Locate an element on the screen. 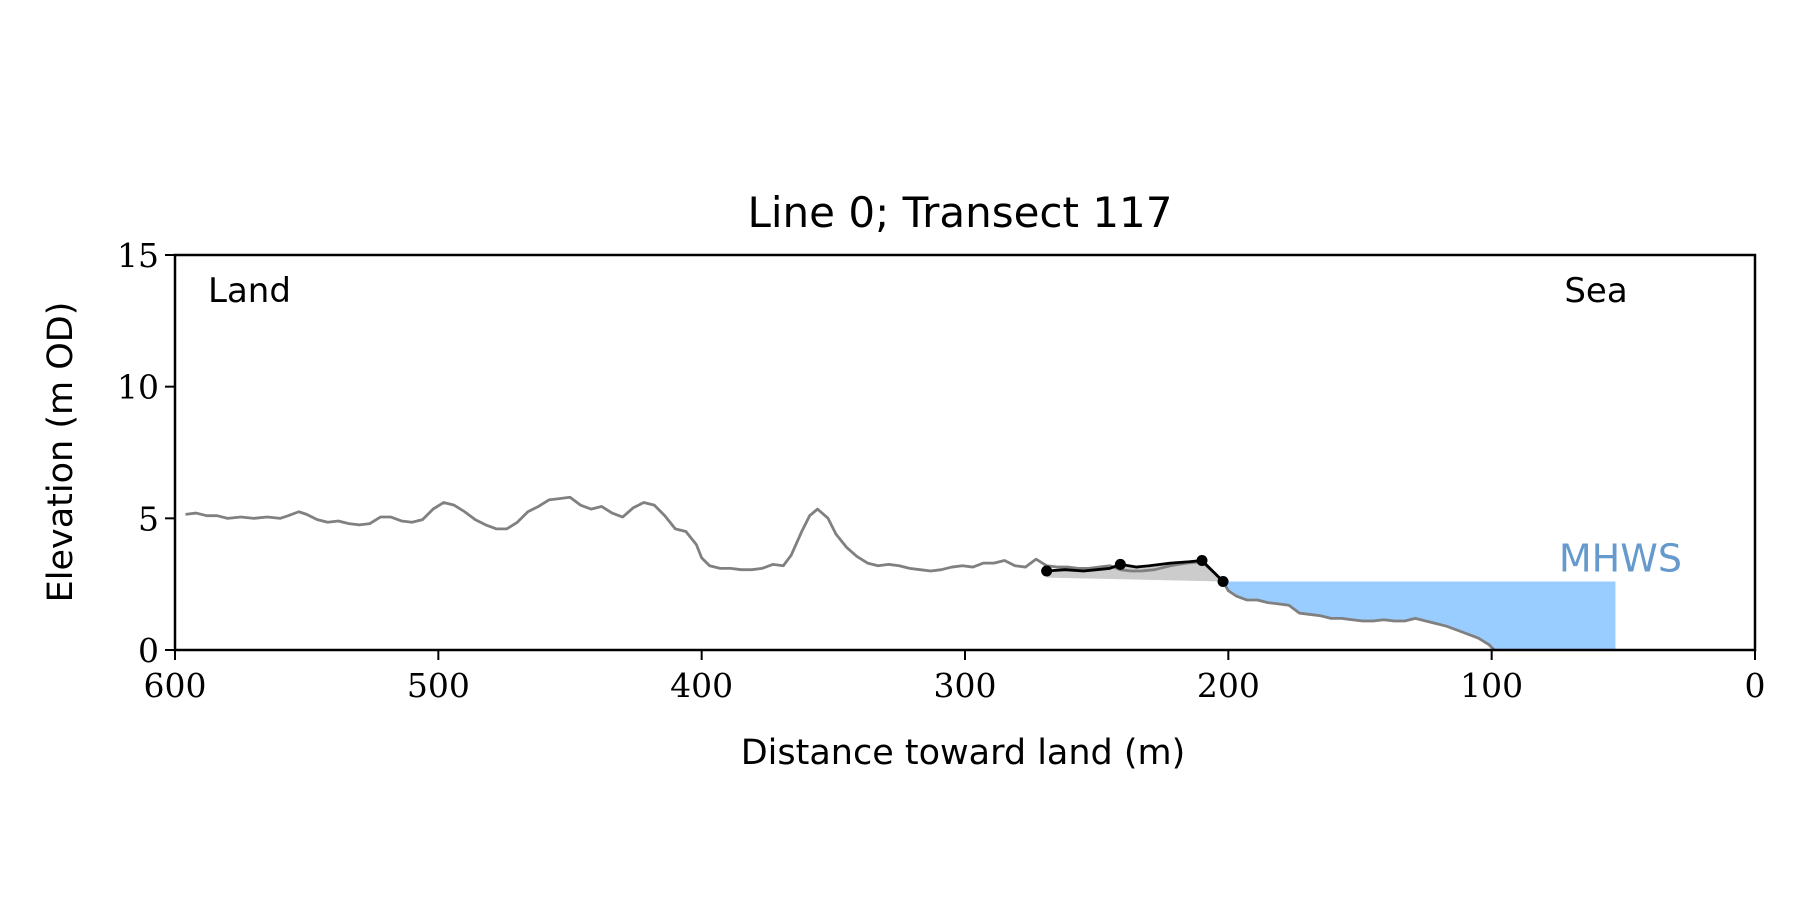  x-tick-label: 0 is located at coordinates (1755, 685).